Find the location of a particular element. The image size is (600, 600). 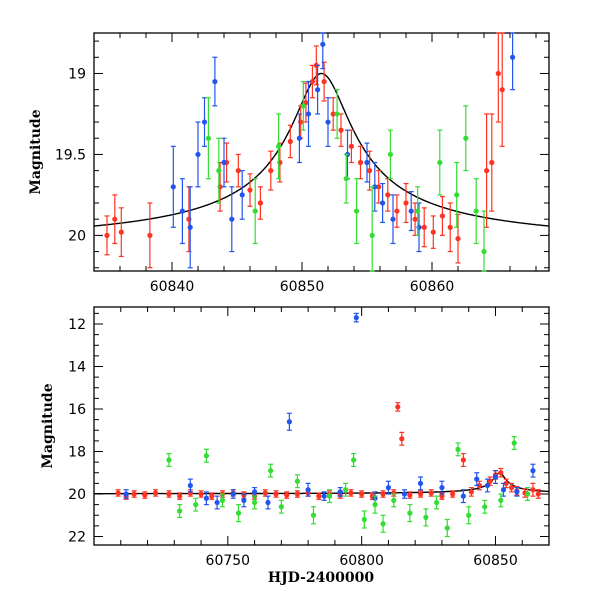

top-y-axis-label: Magnitude is located at coordinates (36, 151).